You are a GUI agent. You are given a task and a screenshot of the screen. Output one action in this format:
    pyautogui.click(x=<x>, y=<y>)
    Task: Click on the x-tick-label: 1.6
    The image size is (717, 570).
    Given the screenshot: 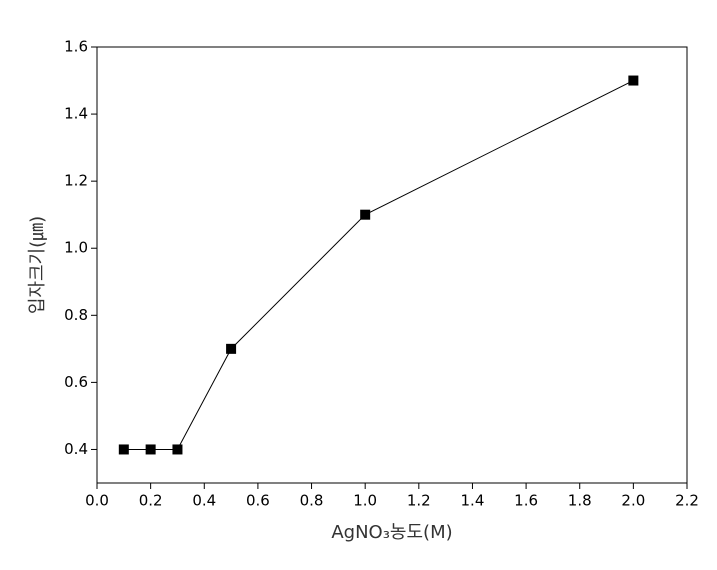 What is the action you would take?
    pyautogui.click(x=526, y=501)
    